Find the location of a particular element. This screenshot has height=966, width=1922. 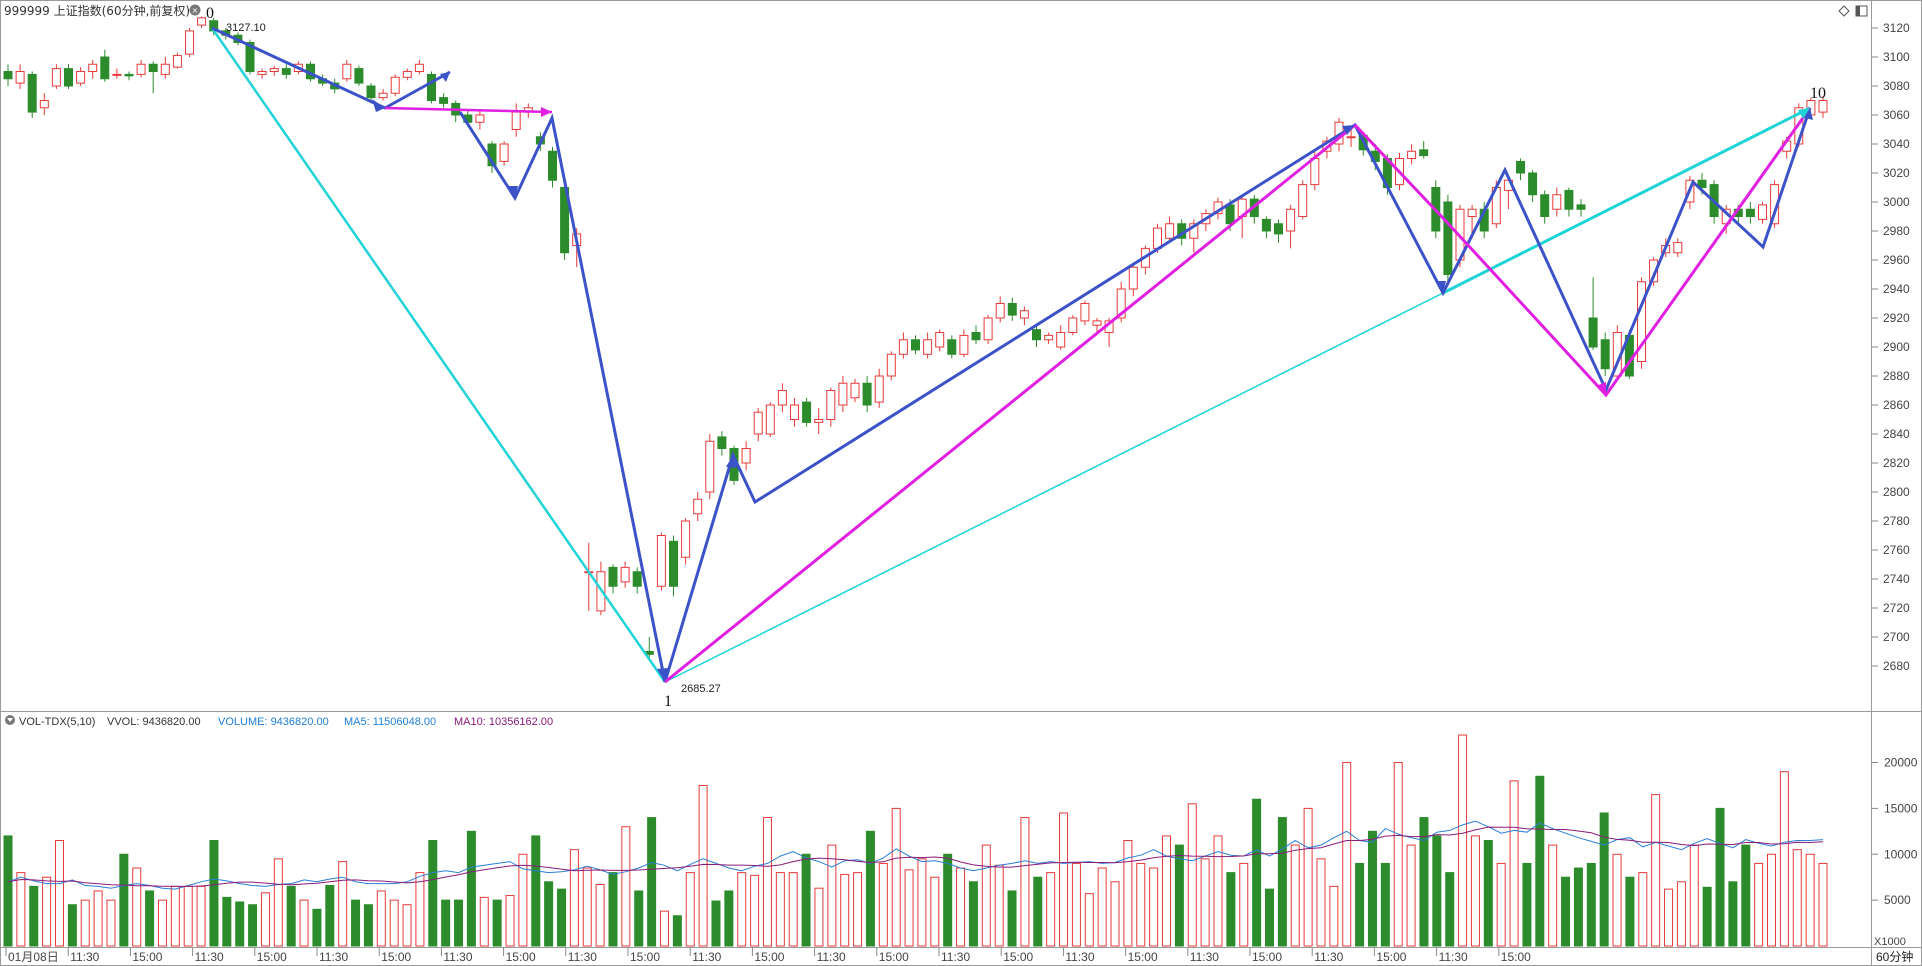

circle-close-icon: × is located at coordinates (195, 10).